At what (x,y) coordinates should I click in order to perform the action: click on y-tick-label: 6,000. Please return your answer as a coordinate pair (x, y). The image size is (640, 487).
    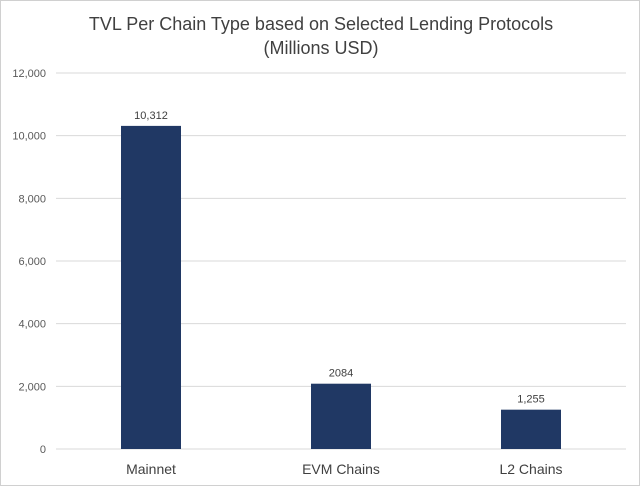
    Looking at the image, I should click on (32, 262).